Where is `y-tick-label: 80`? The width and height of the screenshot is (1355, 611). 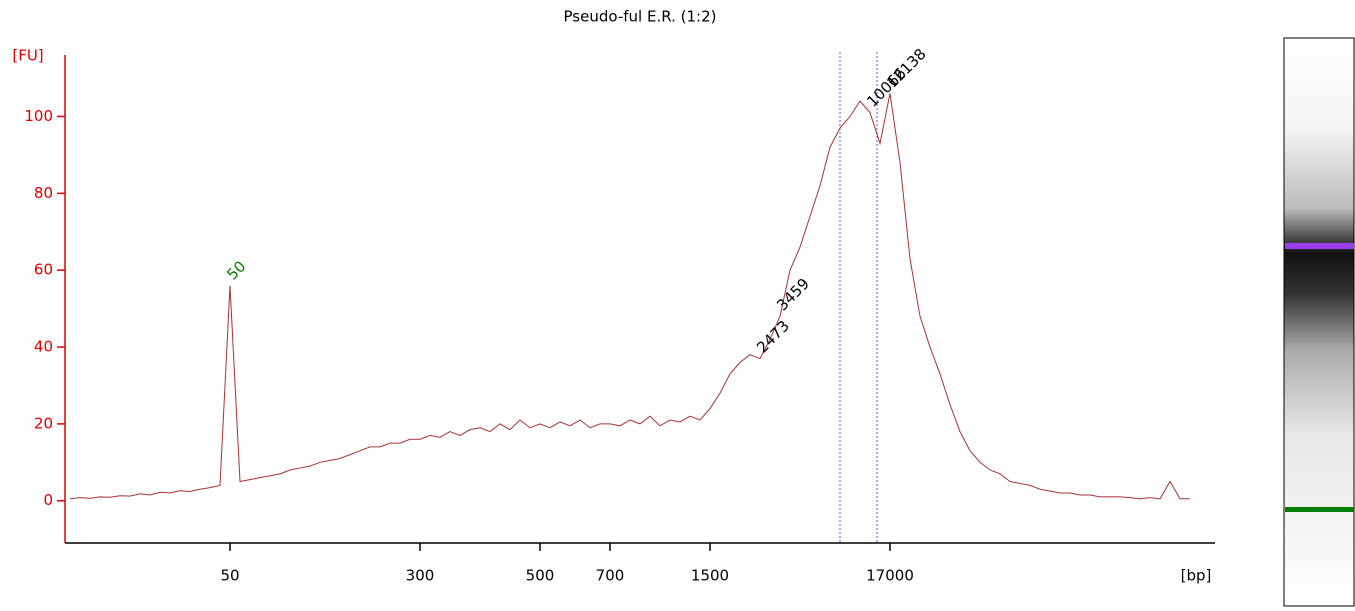 y-tick-label: 80 is located at coordinates (43, 193).